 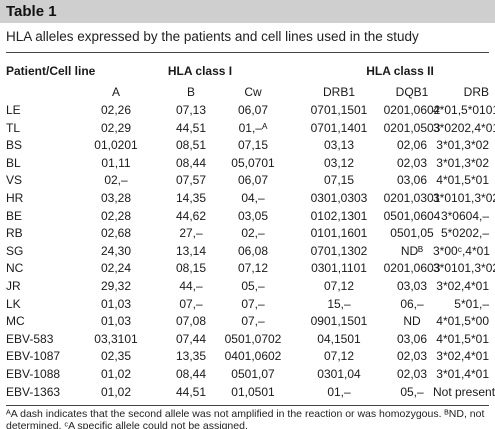 I want to click on cell-b: 27,–, so click(x=191, y=233).